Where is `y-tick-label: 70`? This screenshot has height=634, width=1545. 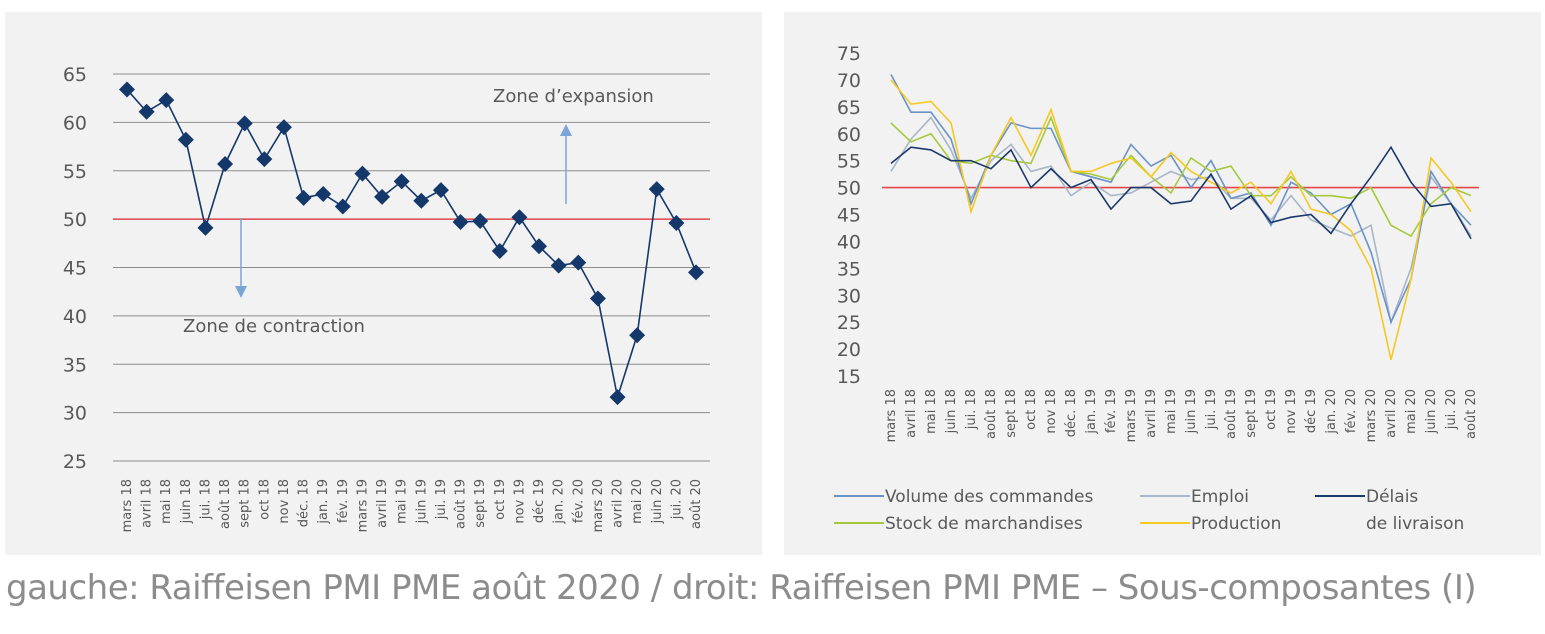 y-tick-label: 70 is located at coordinates (849, 81).